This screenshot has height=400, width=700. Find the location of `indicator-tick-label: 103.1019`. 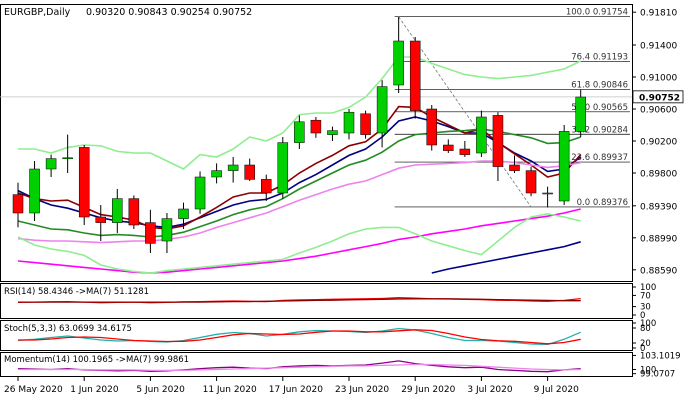

indicator-tick-label: 103.1019 is located at coordinates (660, 356).